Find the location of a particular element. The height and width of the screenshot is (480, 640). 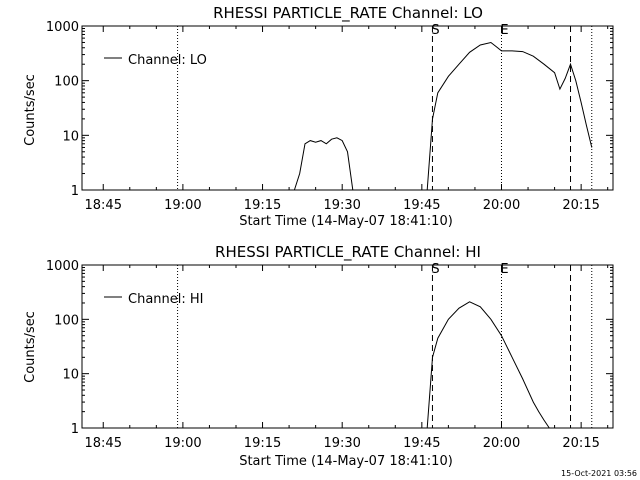

legend-label: Channel: LO is located at coordinates (167, 60).